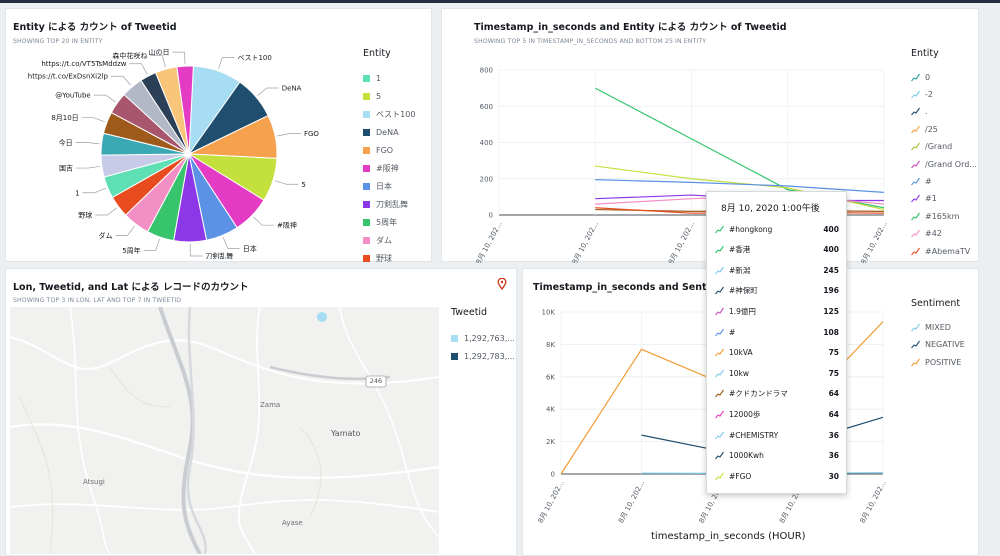  What do you see at coordinates (777, 414) in the screenshot?
I see `tooltip-row: 12000歩 64` at bounding box center [777, 414].